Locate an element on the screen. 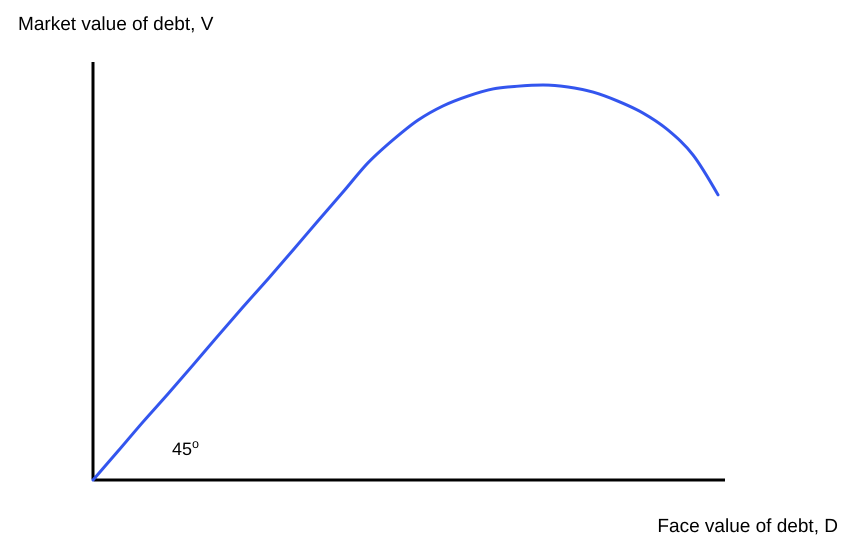 Image resolution: width=859 pixels, height=546 pixels. y-axis-title: Market value of debt, V is located at coordinates (116, 24).